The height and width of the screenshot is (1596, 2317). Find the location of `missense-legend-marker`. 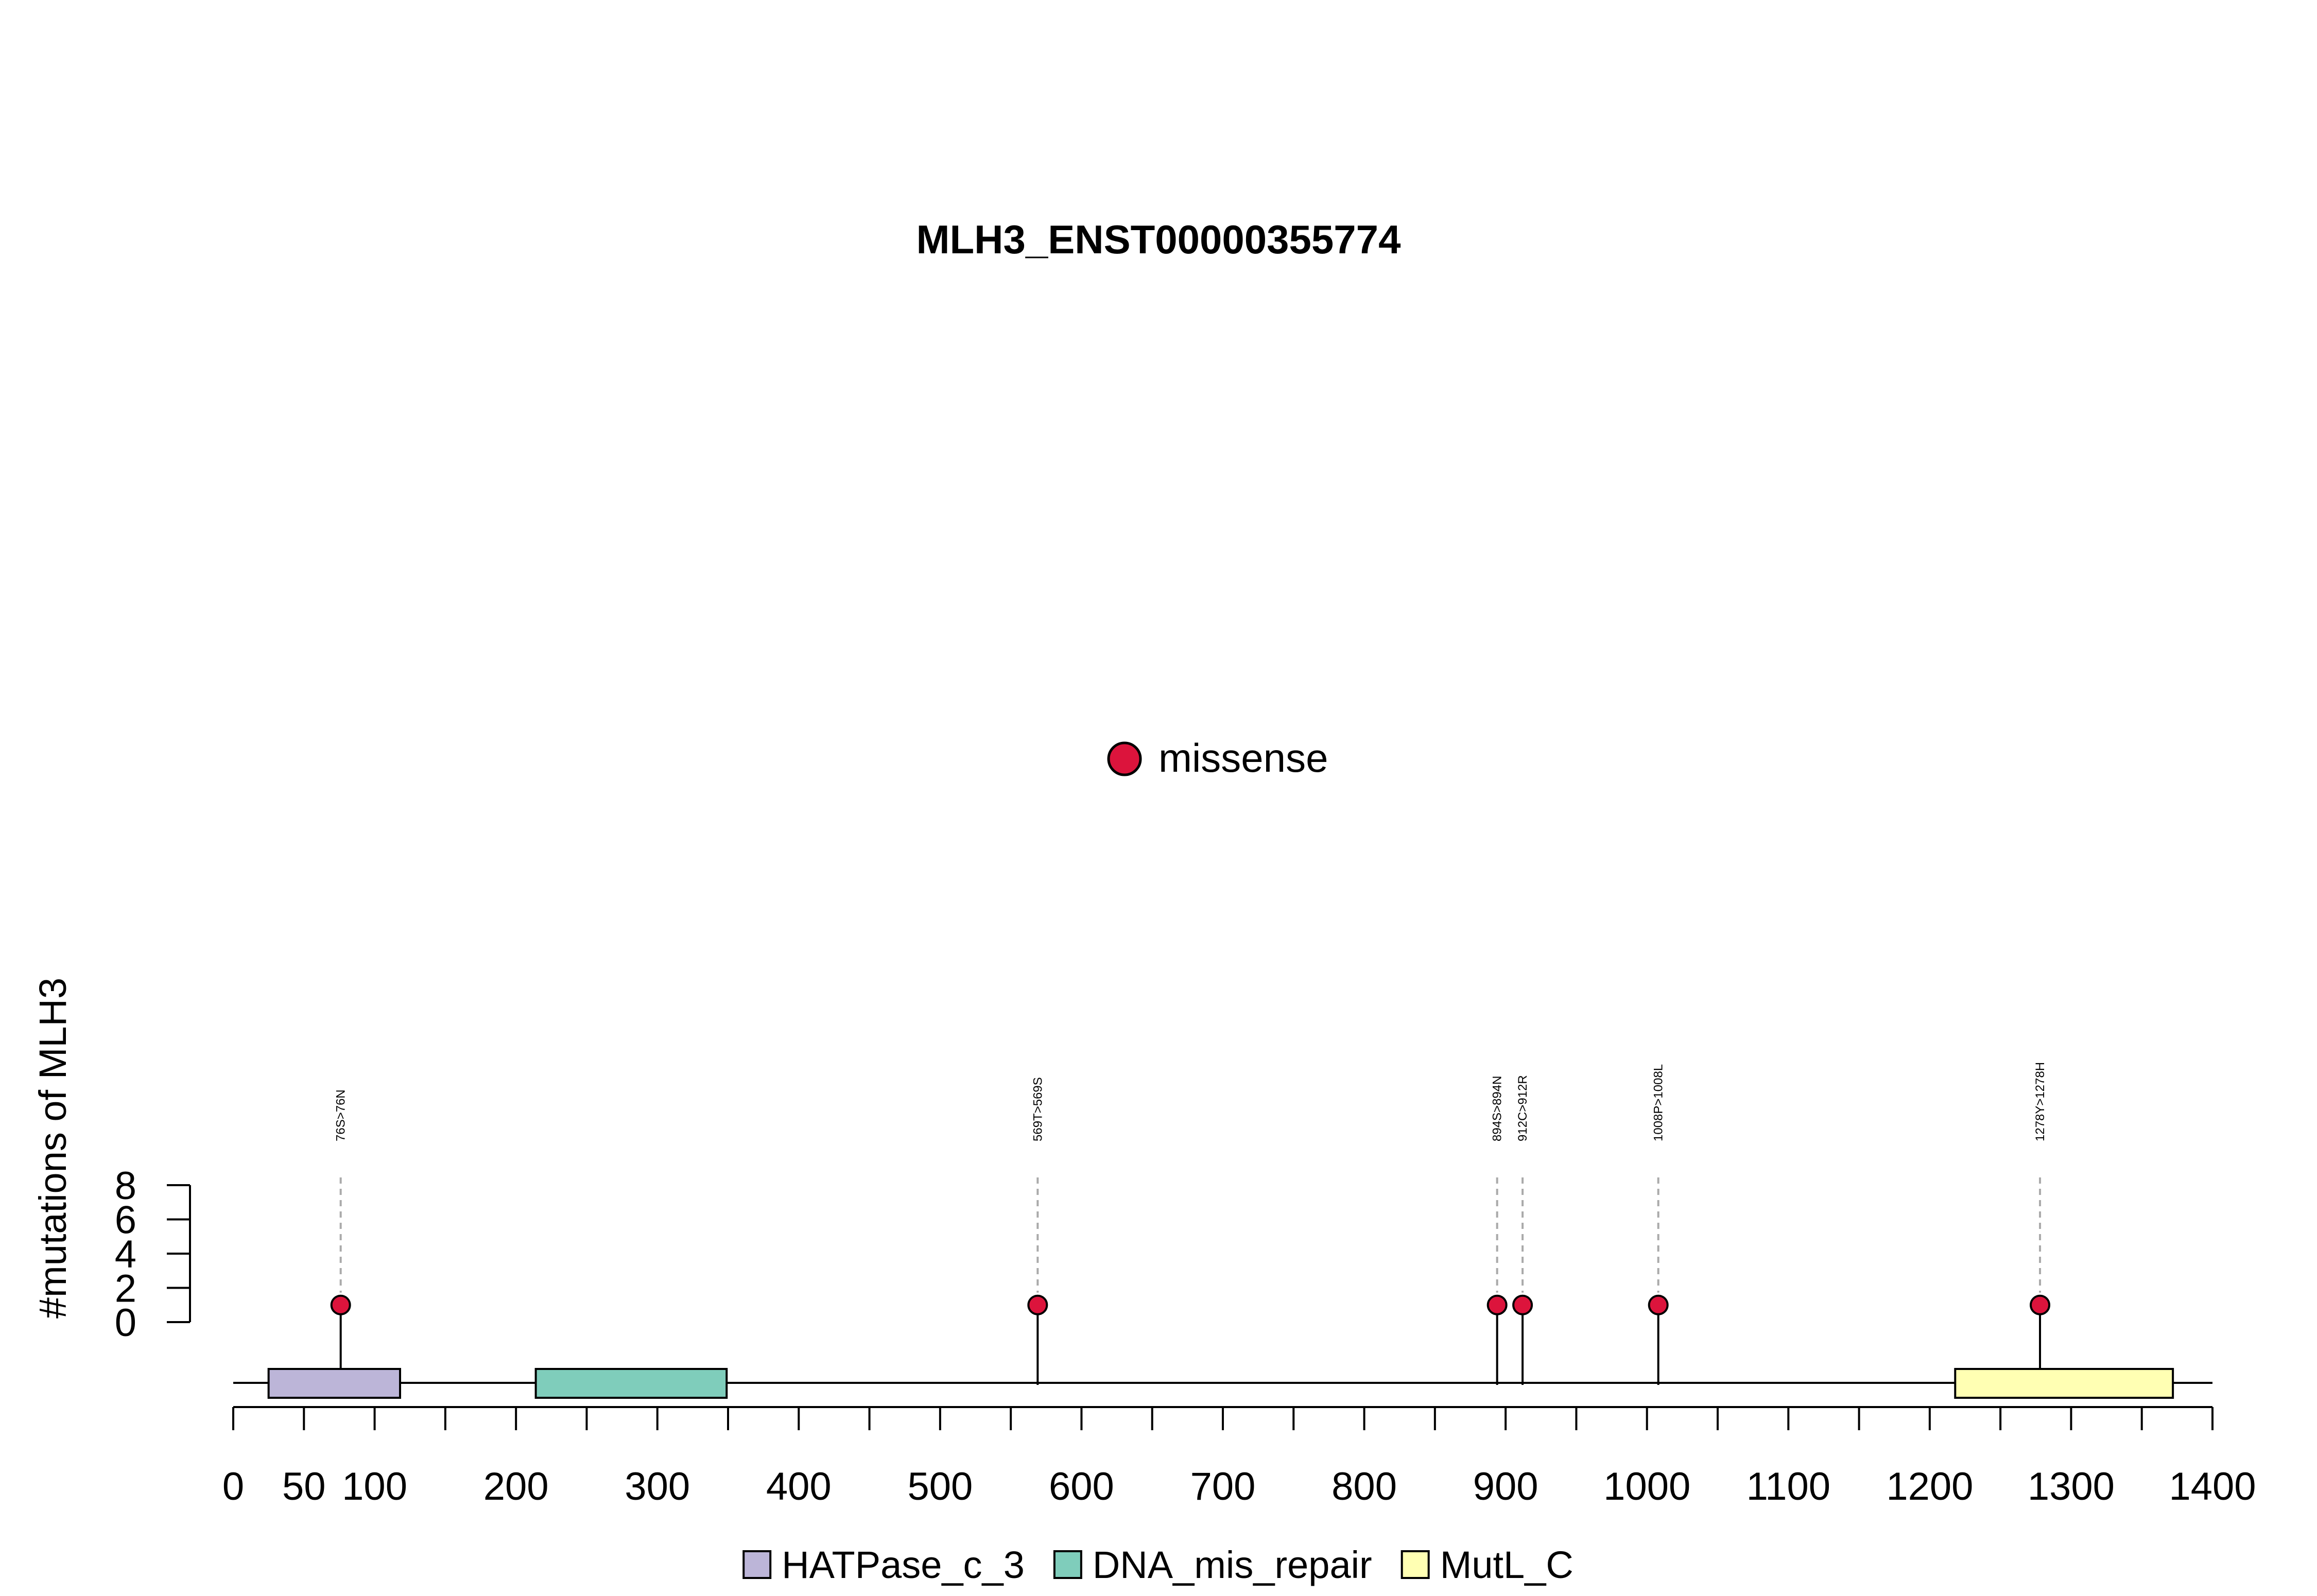

missense-legend-marker is located at coordinates (1124, 759).